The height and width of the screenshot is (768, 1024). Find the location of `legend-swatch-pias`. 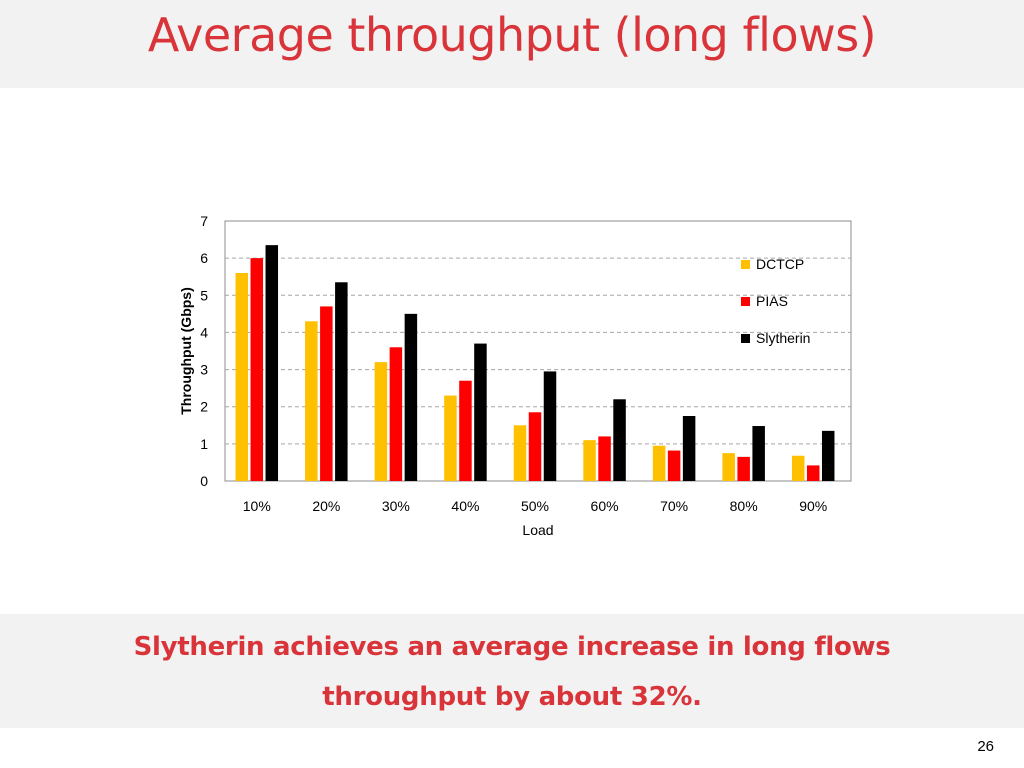

legend-swatch-pias is located at coordinates (745, 301).